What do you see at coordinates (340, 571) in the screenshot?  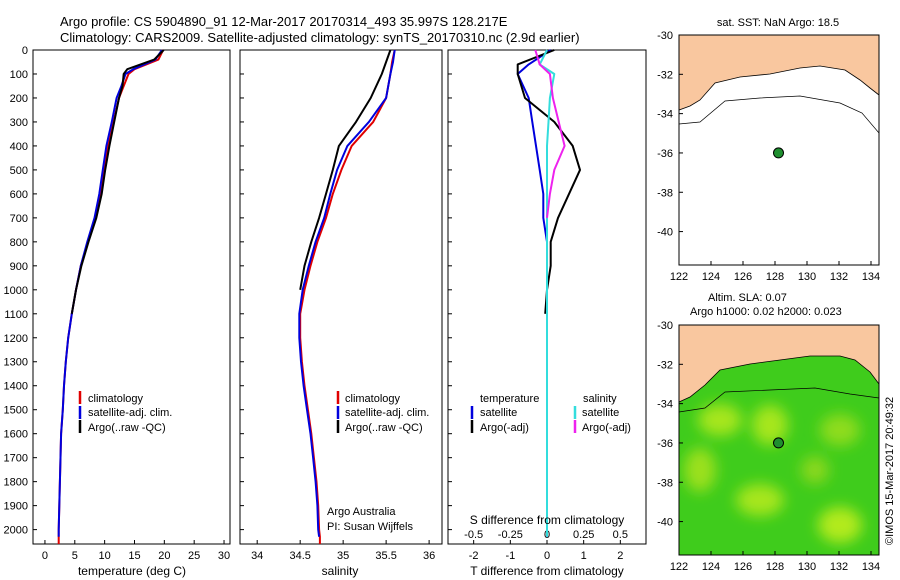 I see `salinity-xlabel: salinity` at bounding box center [340, 571].